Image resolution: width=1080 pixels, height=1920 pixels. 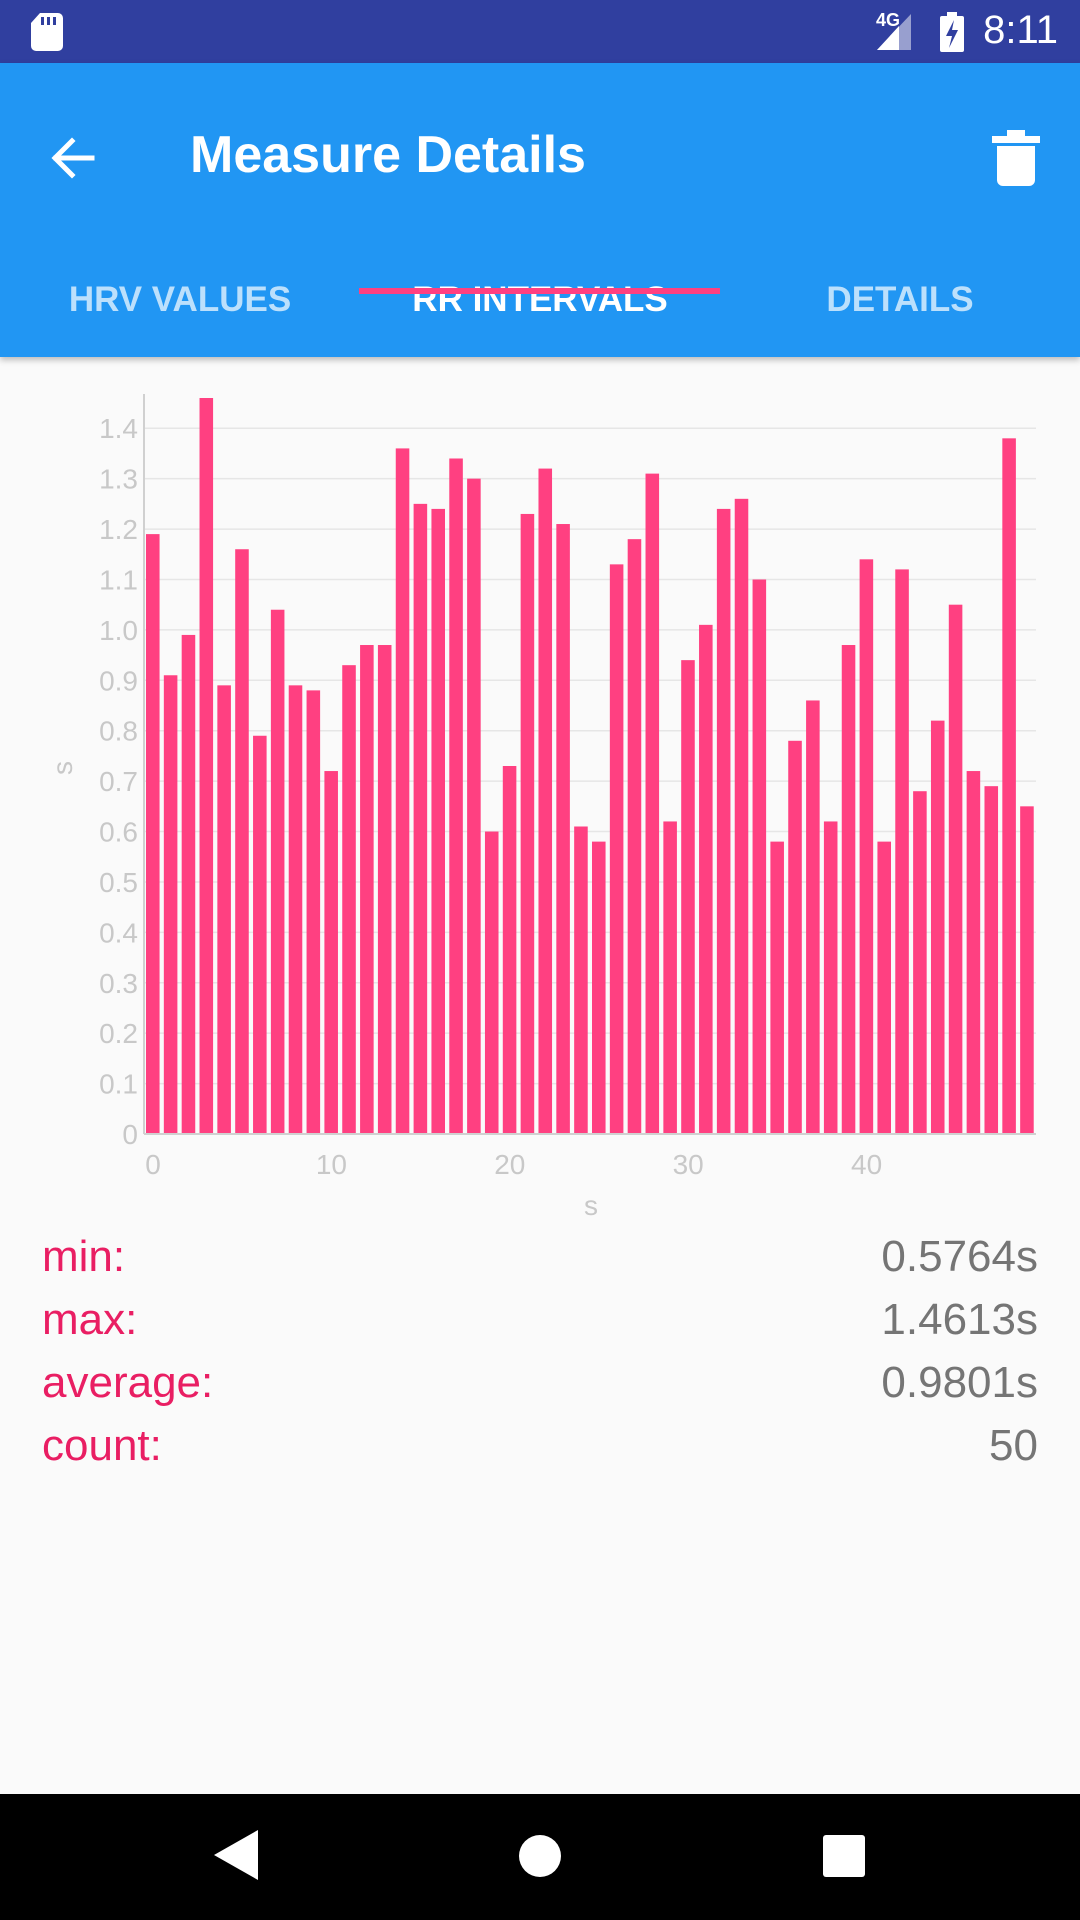 I want to click on tab-bar: HRV VALUES RR INTERVALS DETAILS, so click(x=540, y=307).